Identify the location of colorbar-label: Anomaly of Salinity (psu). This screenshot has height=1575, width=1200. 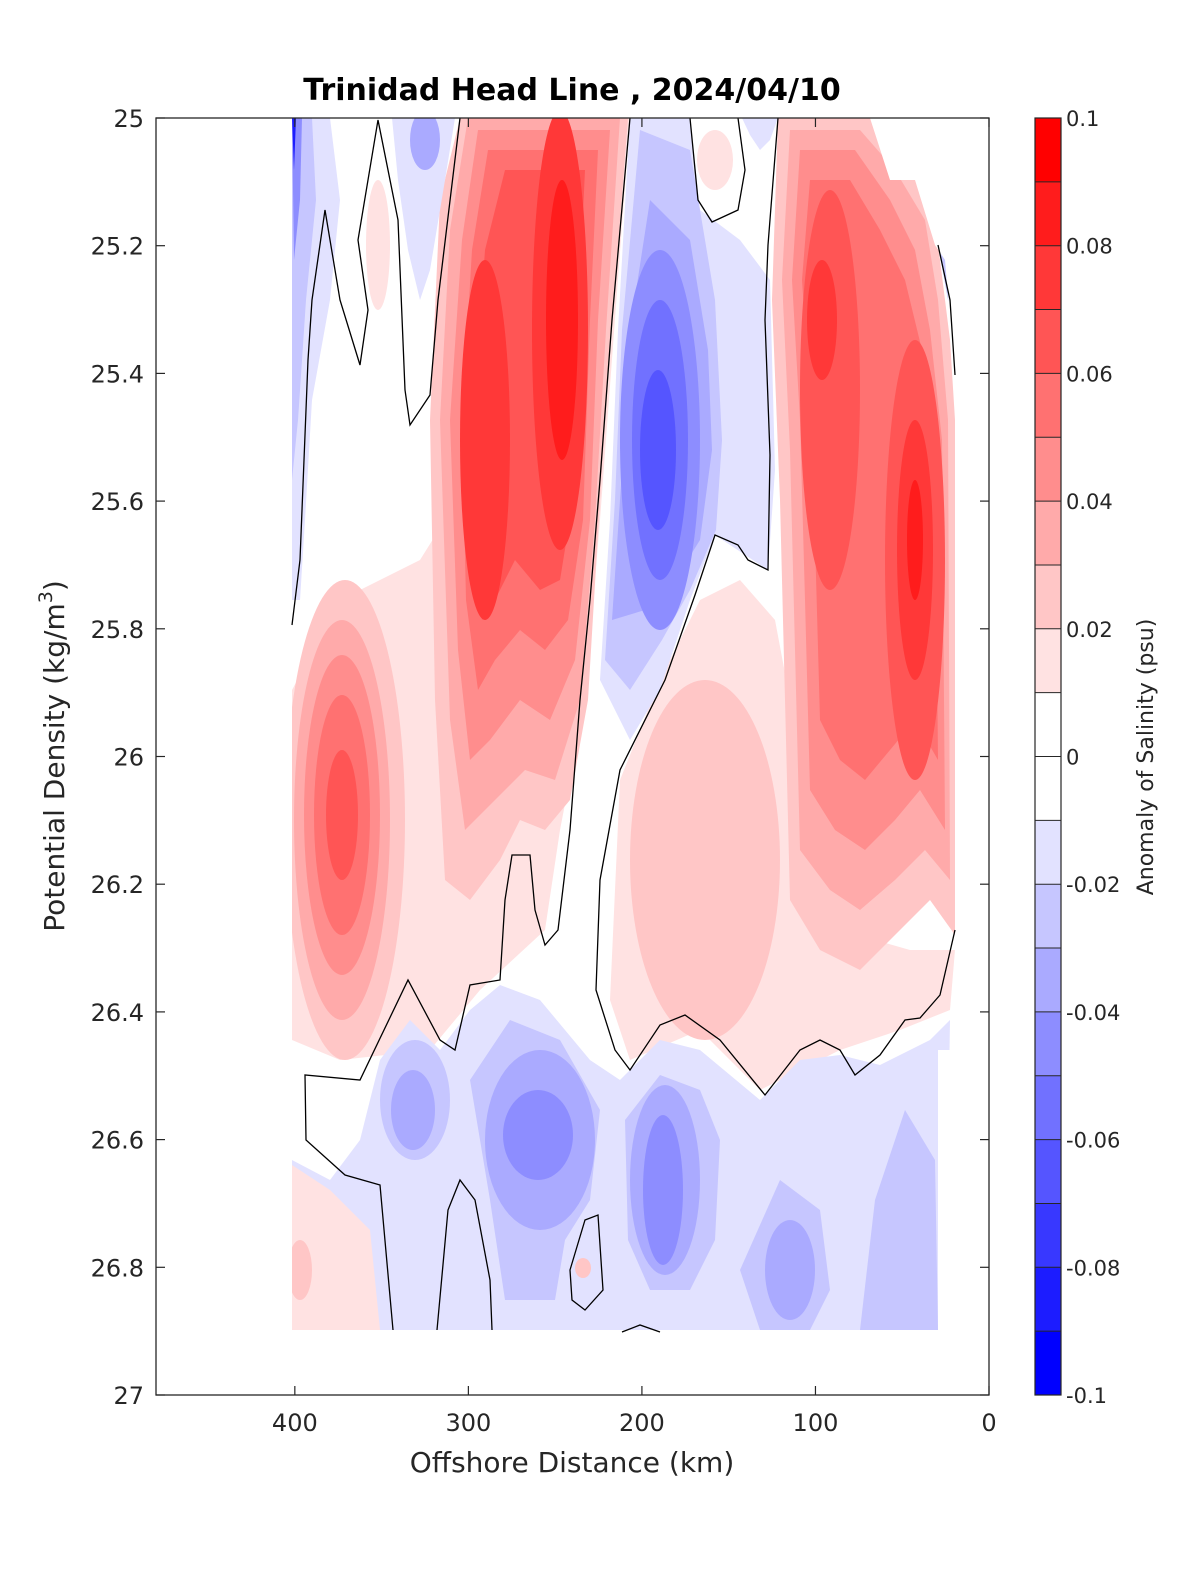
(1146, 757).